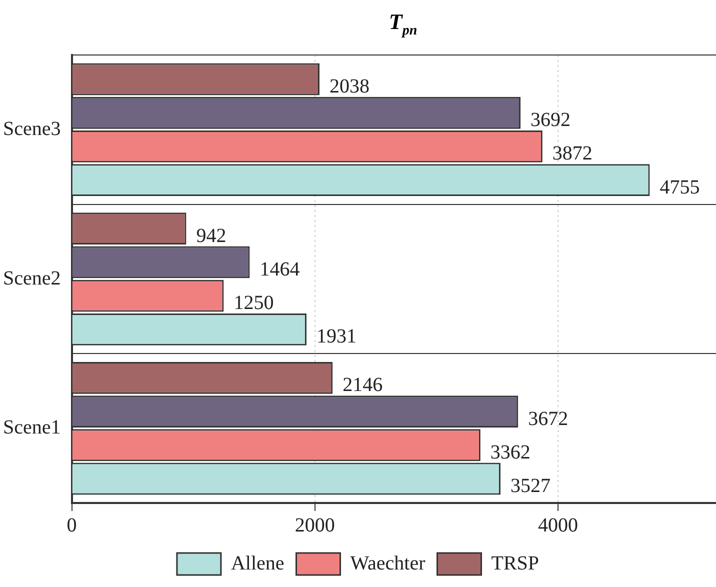 This screenshot has height=587, width=716. I want to click on data-label: 4755, so click(680, 187).